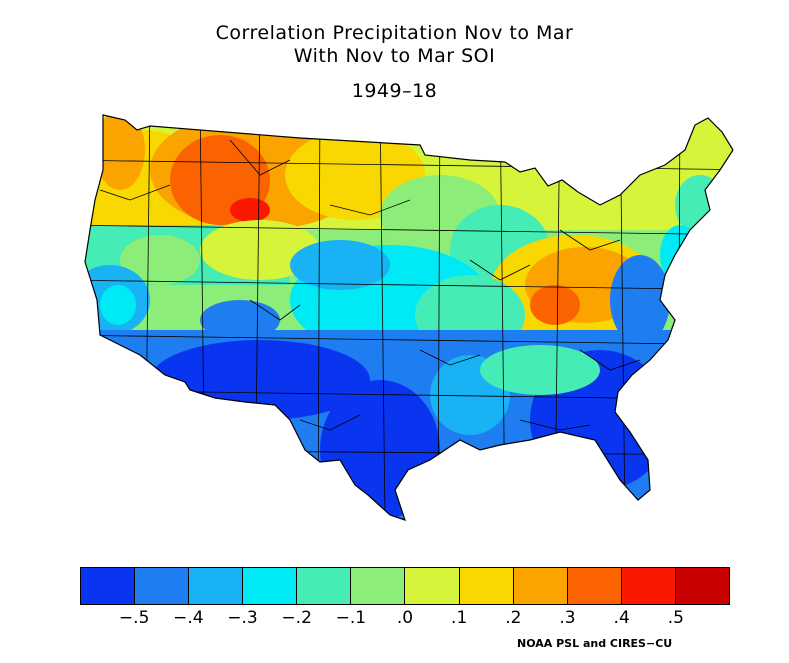 The width and height of the screenshot is (789, 663). Describe the element at coordinates (351, 618) in the screenshot. I see `legend-tick-label: −.1` at that location.